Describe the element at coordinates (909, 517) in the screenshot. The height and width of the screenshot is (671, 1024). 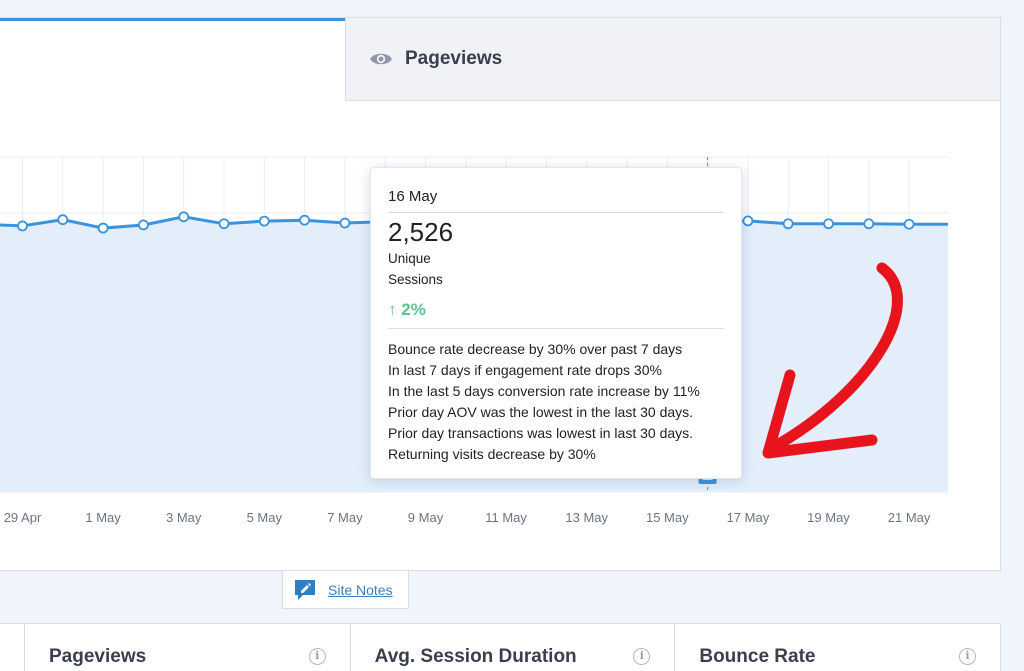
I see `x-tick-label: 21 May` at that location.